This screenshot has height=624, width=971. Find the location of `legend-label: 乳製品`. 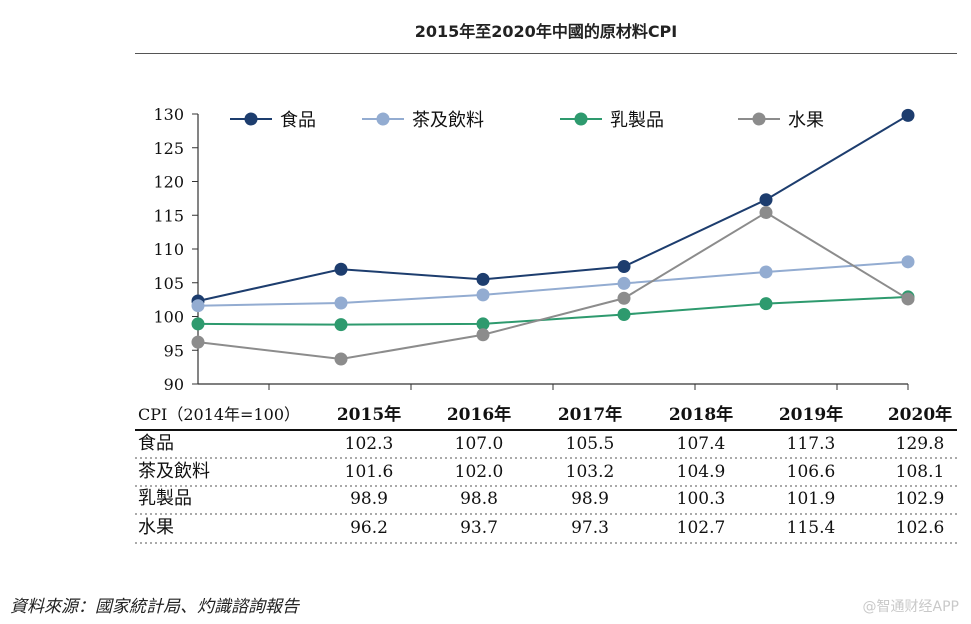

legend-label: 乳製品 is located at coordinates (637, 120).